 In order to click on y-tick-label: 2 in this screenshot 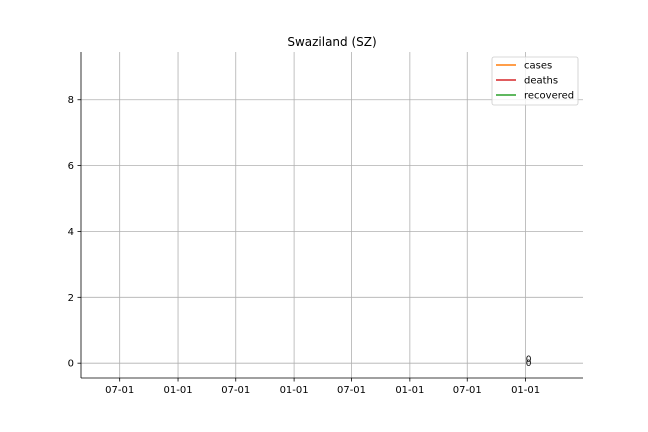, I will do `click(71, 298)`.